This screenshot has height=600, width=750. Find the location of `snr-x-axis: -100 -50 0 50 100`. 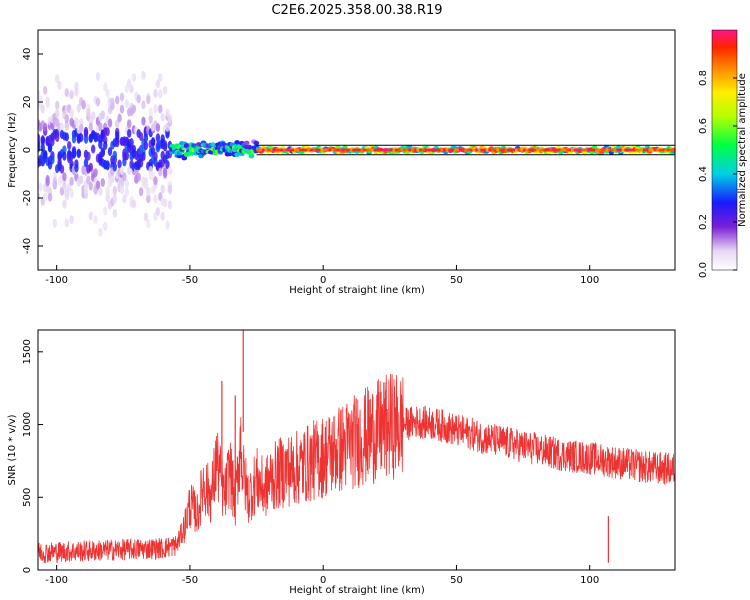

snr-x-axis: -100 -50 0 50 100 is located at coordinates (322, 575).